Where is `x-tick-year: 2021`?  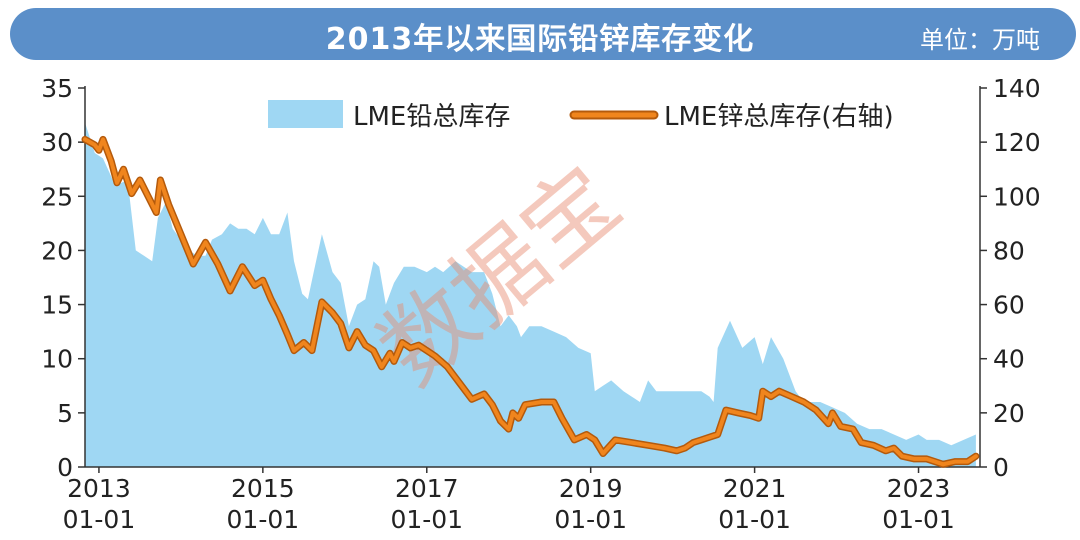
x-tick-year: 2021 is located at coordinates (755, 488).